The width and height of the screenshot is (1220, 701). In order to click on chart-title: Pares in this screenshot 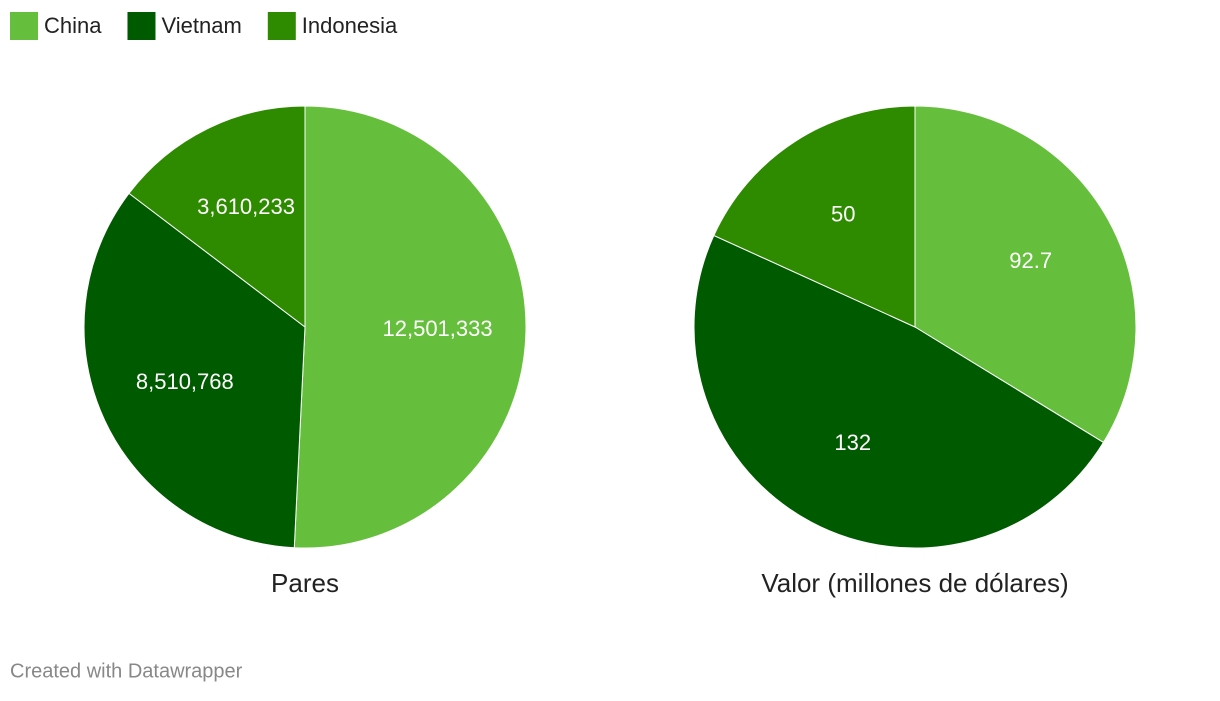, I will do `click(305, 583)`.